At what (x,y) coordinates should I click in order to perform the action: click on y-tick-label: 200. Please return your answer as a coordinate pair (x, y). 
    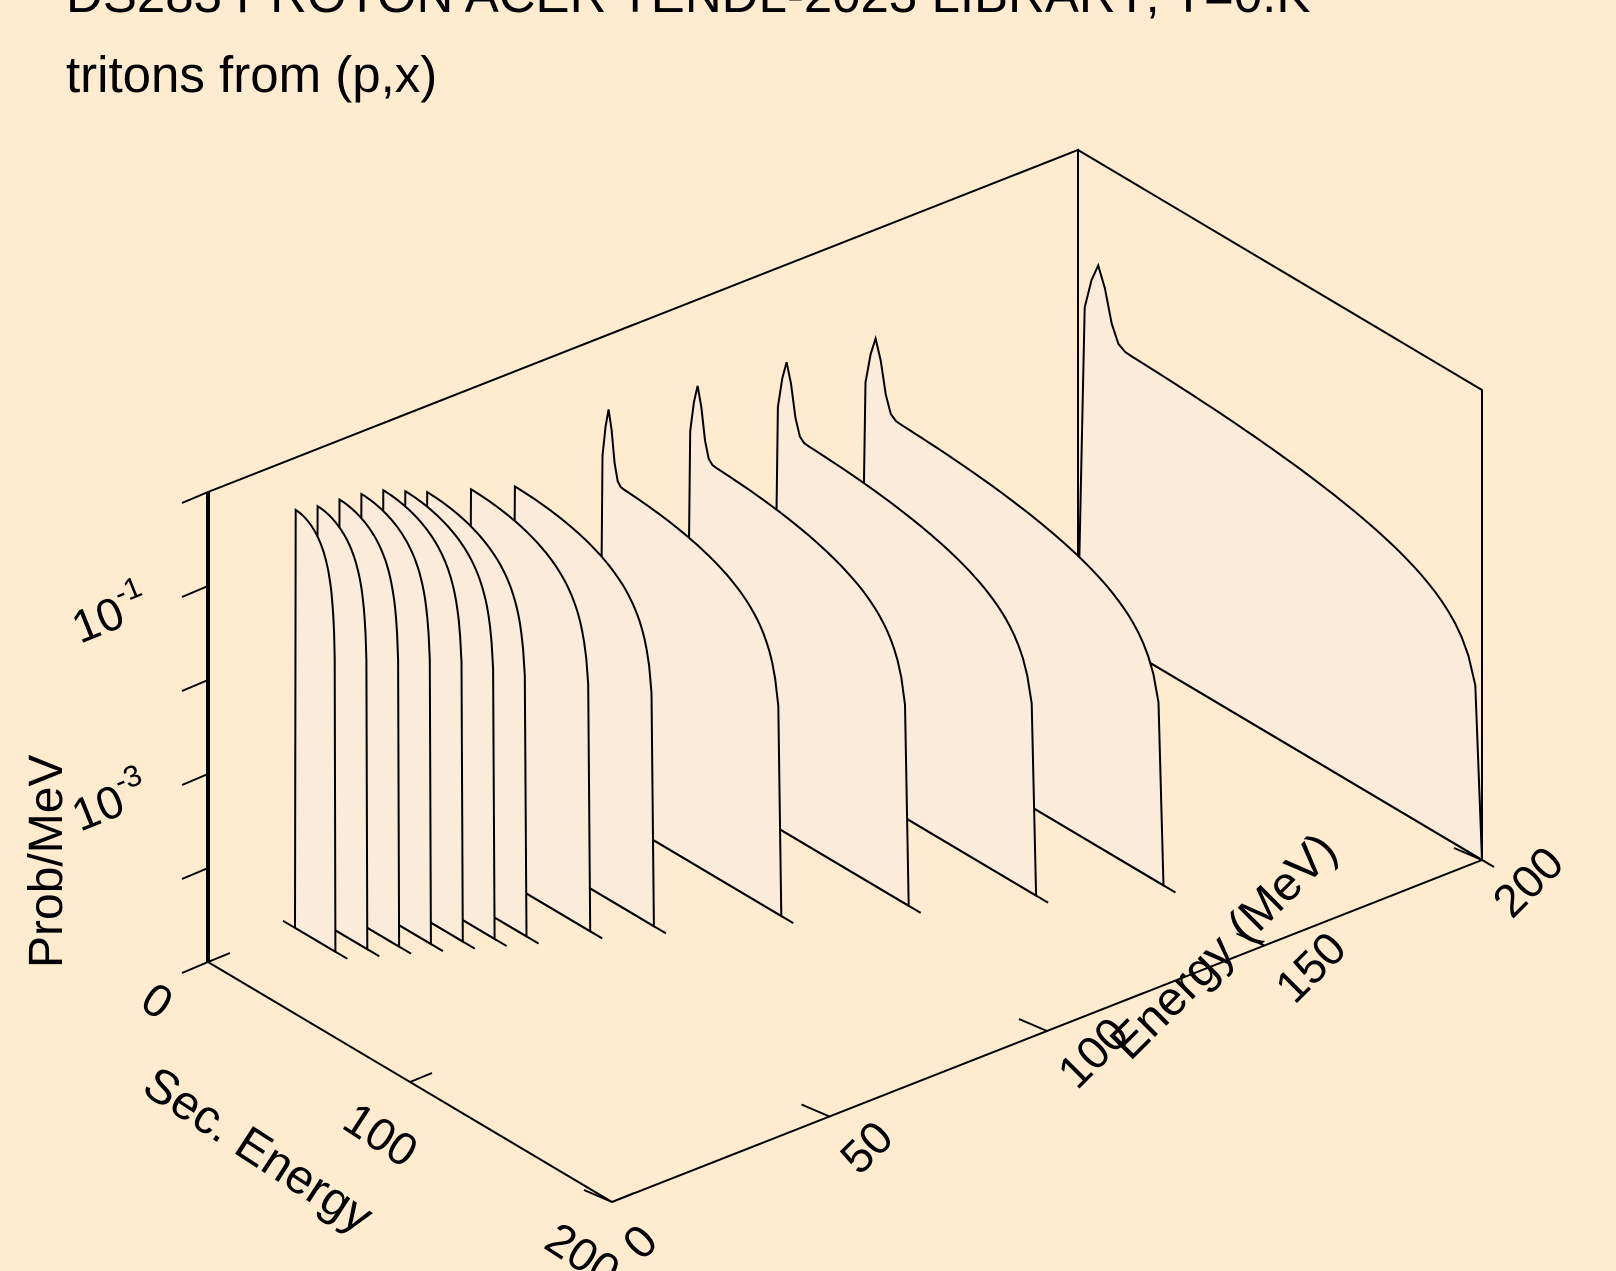
    Looking at the image, I should click on (1527, 881).